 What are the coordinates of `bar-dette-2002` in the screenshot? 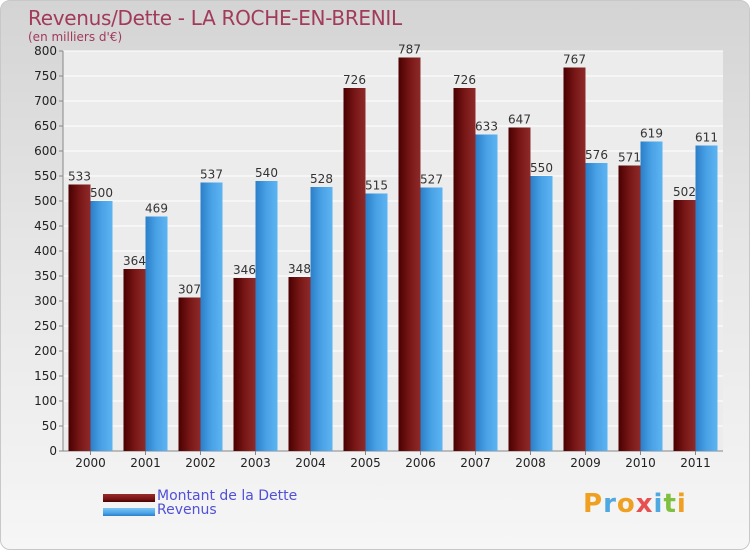 It's located at (189, 374).